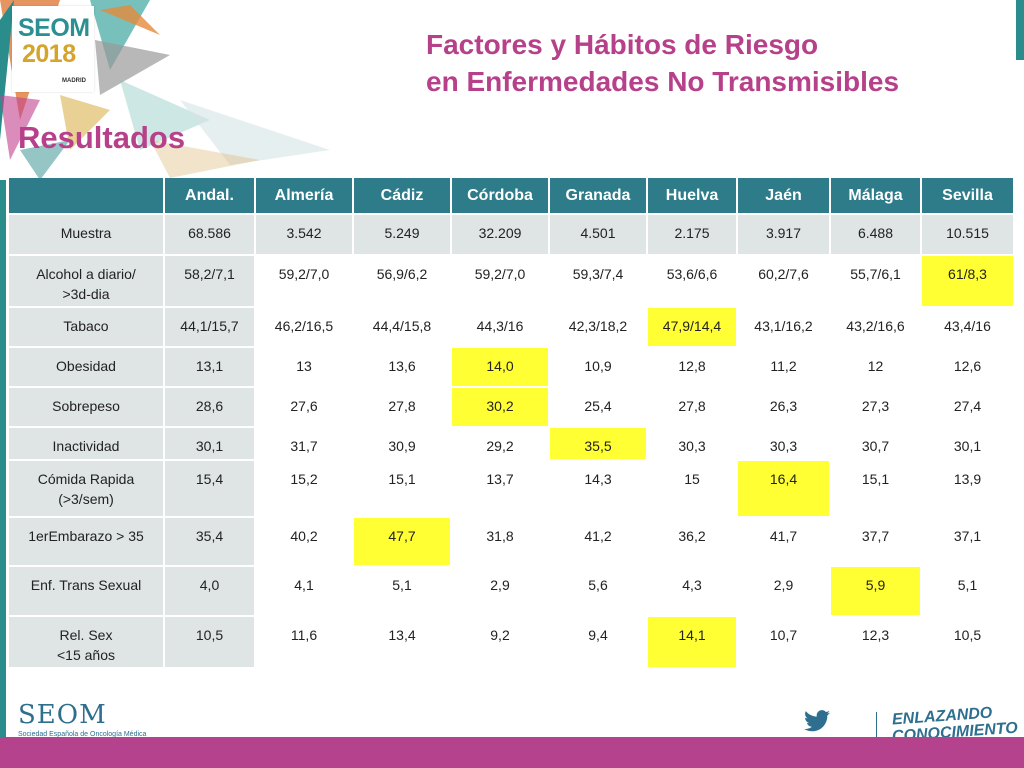 The height and width of the screenshot is (768, 1024). What do you see at coordinates (783, 367) in the screenshot?
I see `table-cell: 11,2` at bounding box center [783, 367].